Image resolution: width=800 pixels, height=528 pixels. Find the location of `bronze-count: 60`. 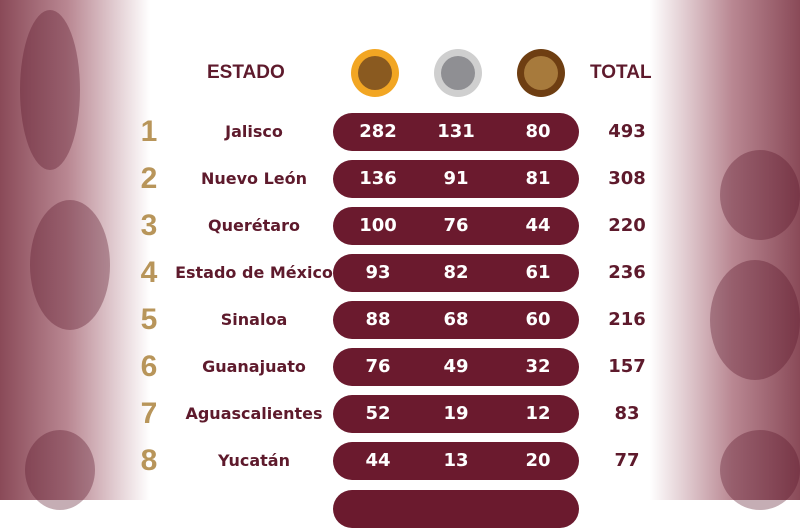

bronze-count: 60 is located at coordinates (538, 319).